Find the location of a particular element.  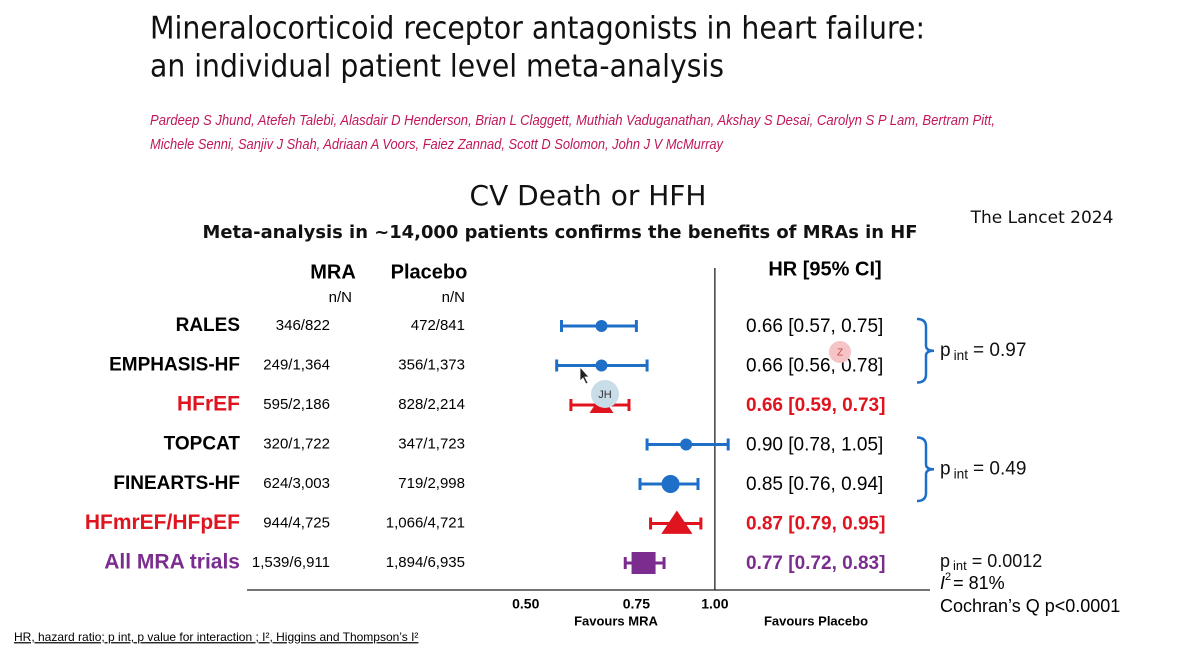

placebo-events: 356/1,373 is located at coordinates (431, 364).